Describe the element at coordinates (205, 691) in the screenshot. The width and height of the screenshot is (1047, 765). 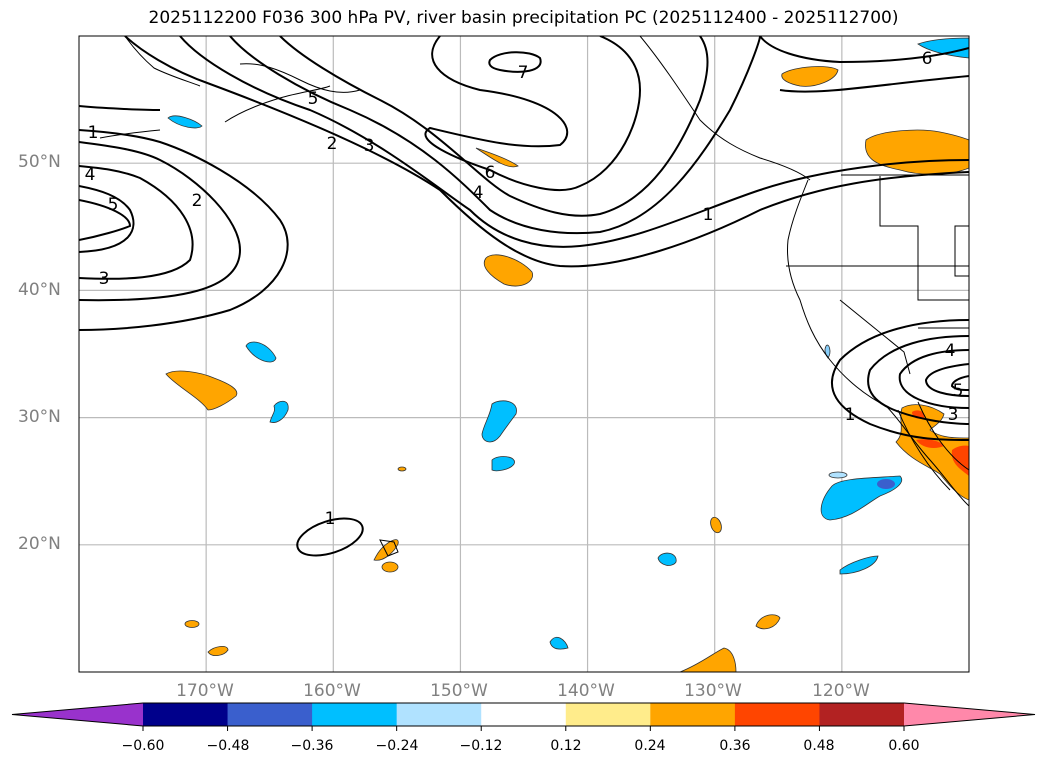
I see `lon-label-170w: 170°W` at that location.